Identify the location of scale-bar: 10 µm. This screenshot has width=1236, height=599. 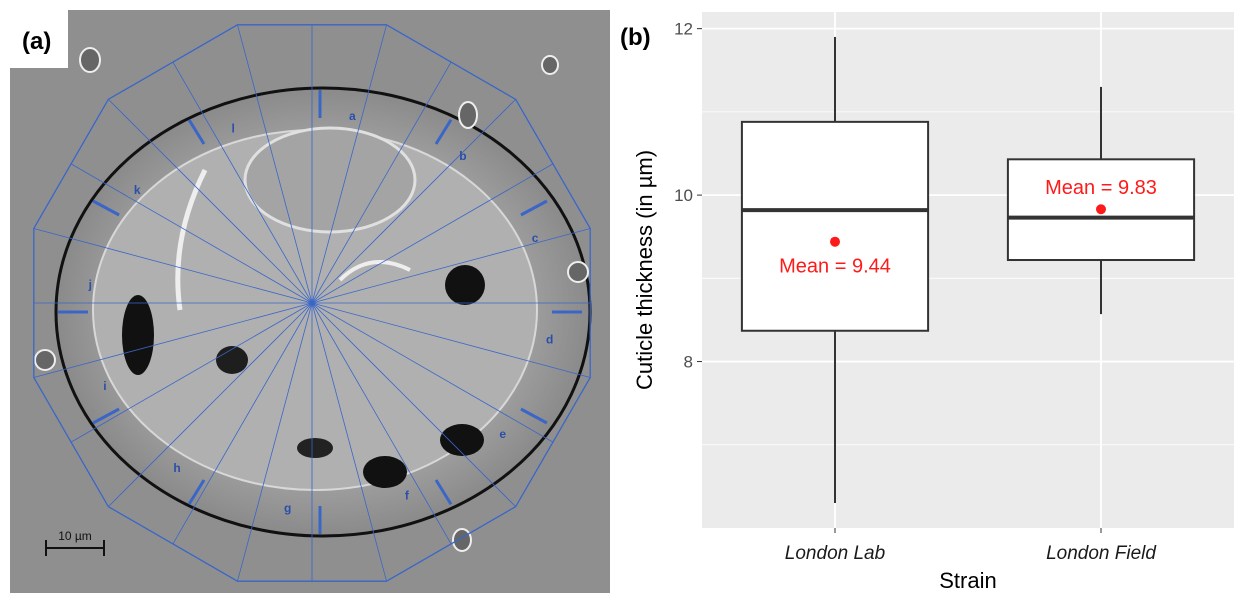
(75, 542).